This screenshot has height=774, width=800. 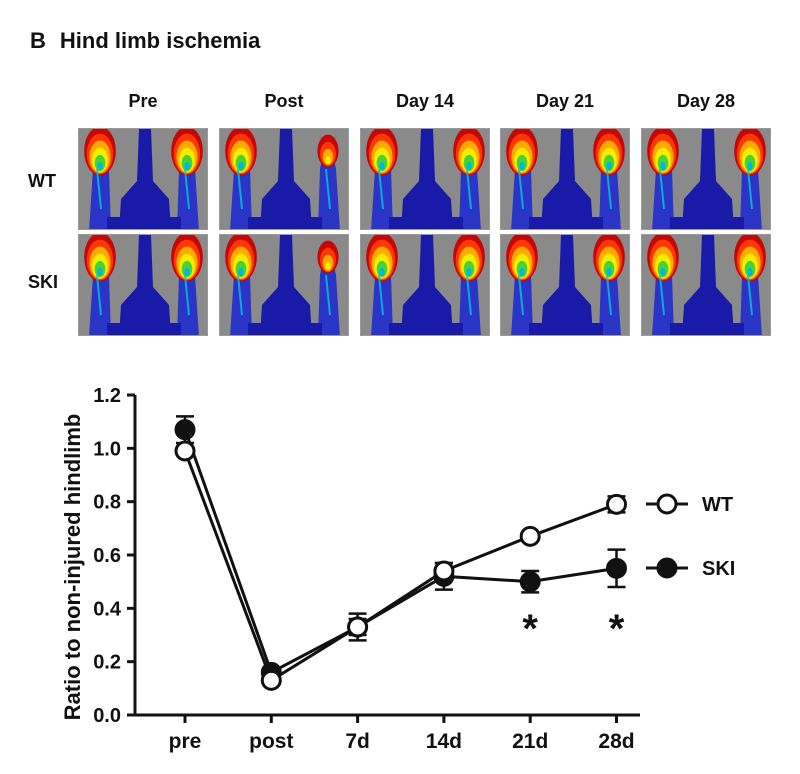 What do you see at coordinates (616, 568) in the screenshot?
I see `data-point-ski-28d` at bounding box center [616, 568].